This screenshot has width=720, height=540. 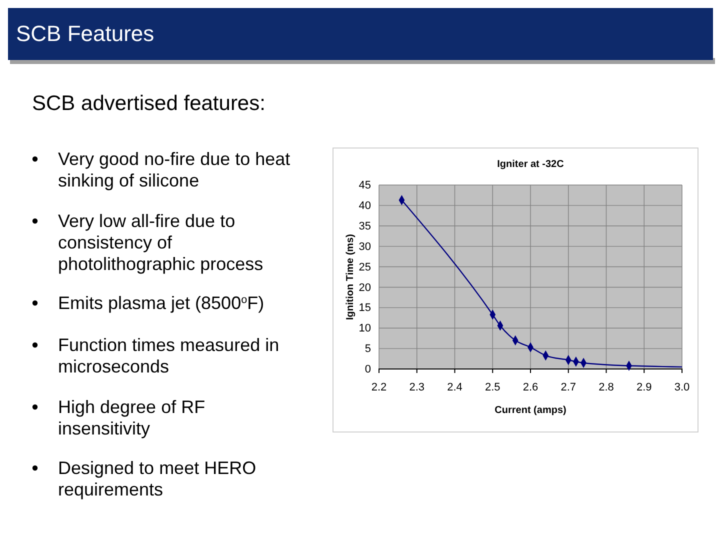 I want to click on y-axis-title: Ignition Time (ms), so click(x=350, y=277).